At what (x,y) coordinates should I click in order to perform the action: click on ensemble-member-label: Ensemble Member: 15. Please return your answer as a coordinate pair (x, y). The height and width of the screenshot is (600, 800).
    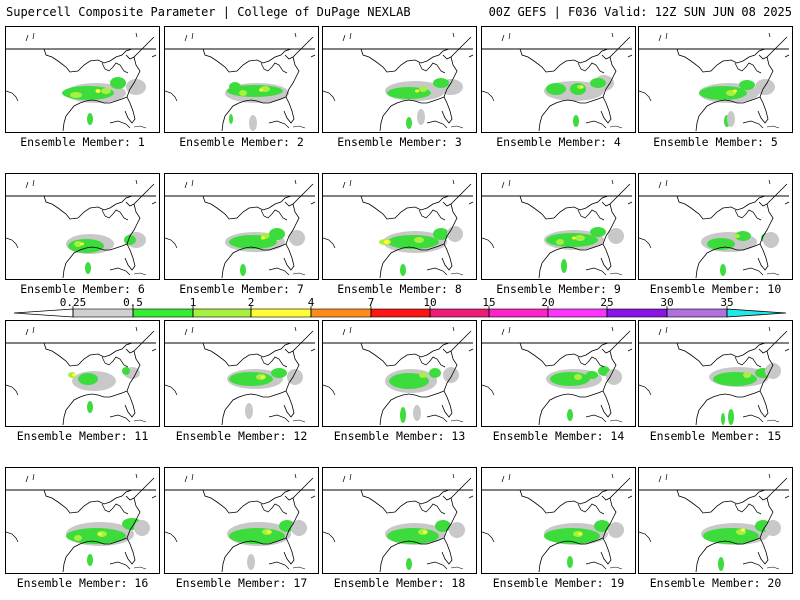
    Looking at the image, I should click on (715, 436).